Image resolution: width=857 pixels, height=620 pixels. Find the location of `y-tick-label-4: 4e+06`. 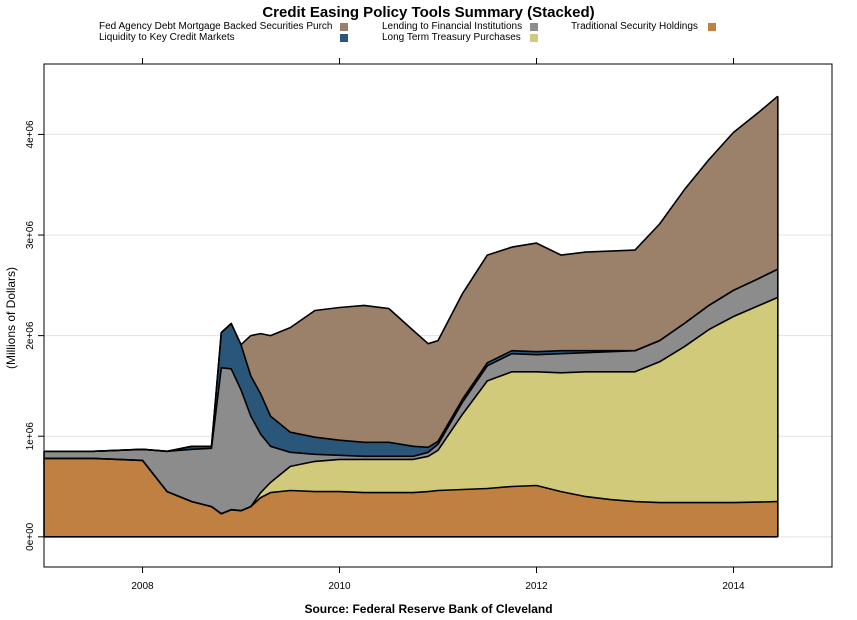

y-tick-label-4: 4e+06 is located at coordinates (30, 134).